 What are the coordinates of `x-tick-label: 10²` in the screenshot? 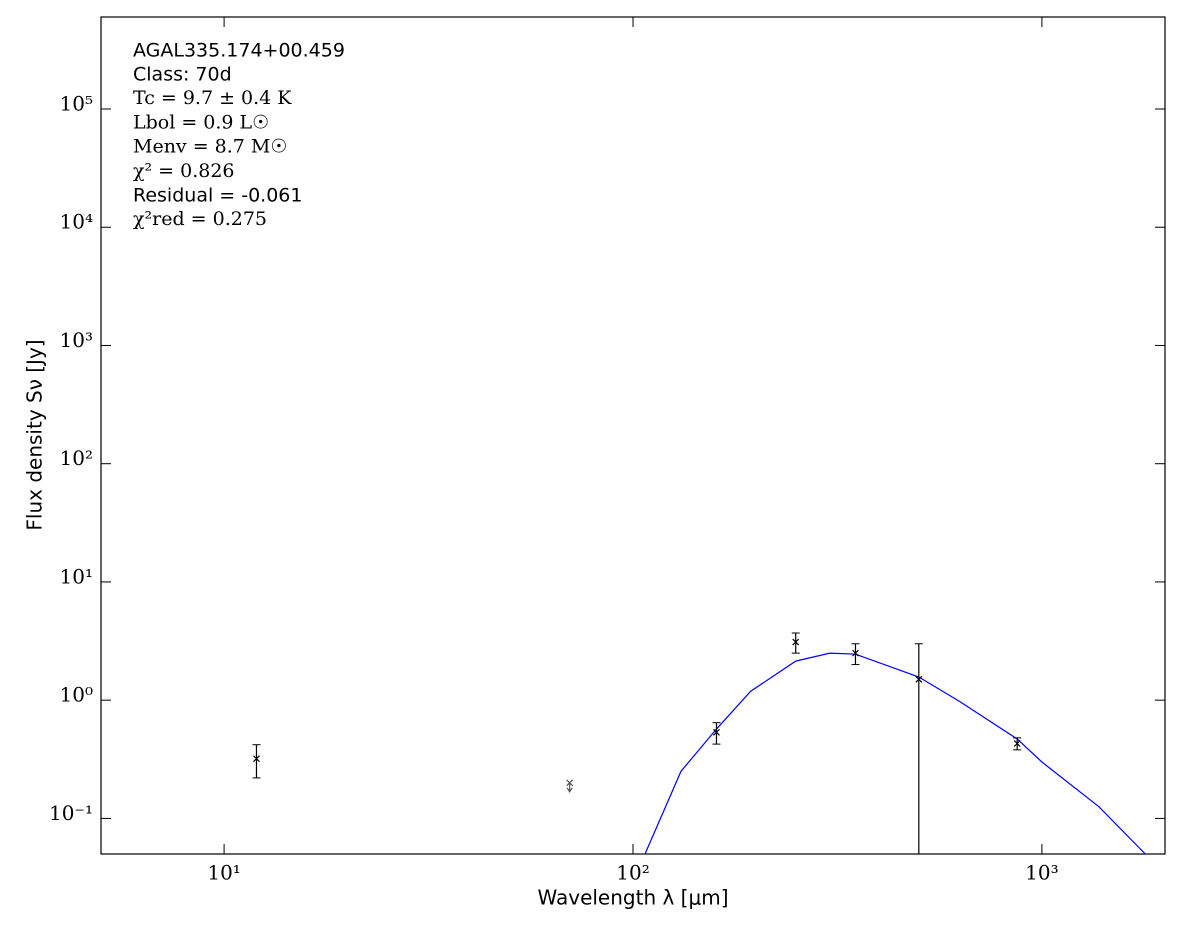 It's located at (632, 873).